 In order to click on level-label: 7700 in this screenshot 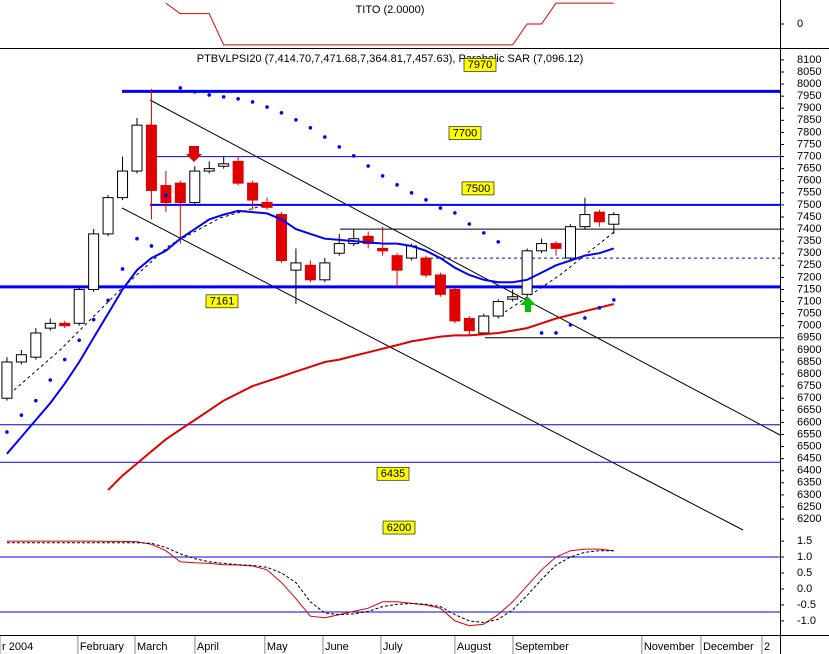, I will do `click(465, 133)`.